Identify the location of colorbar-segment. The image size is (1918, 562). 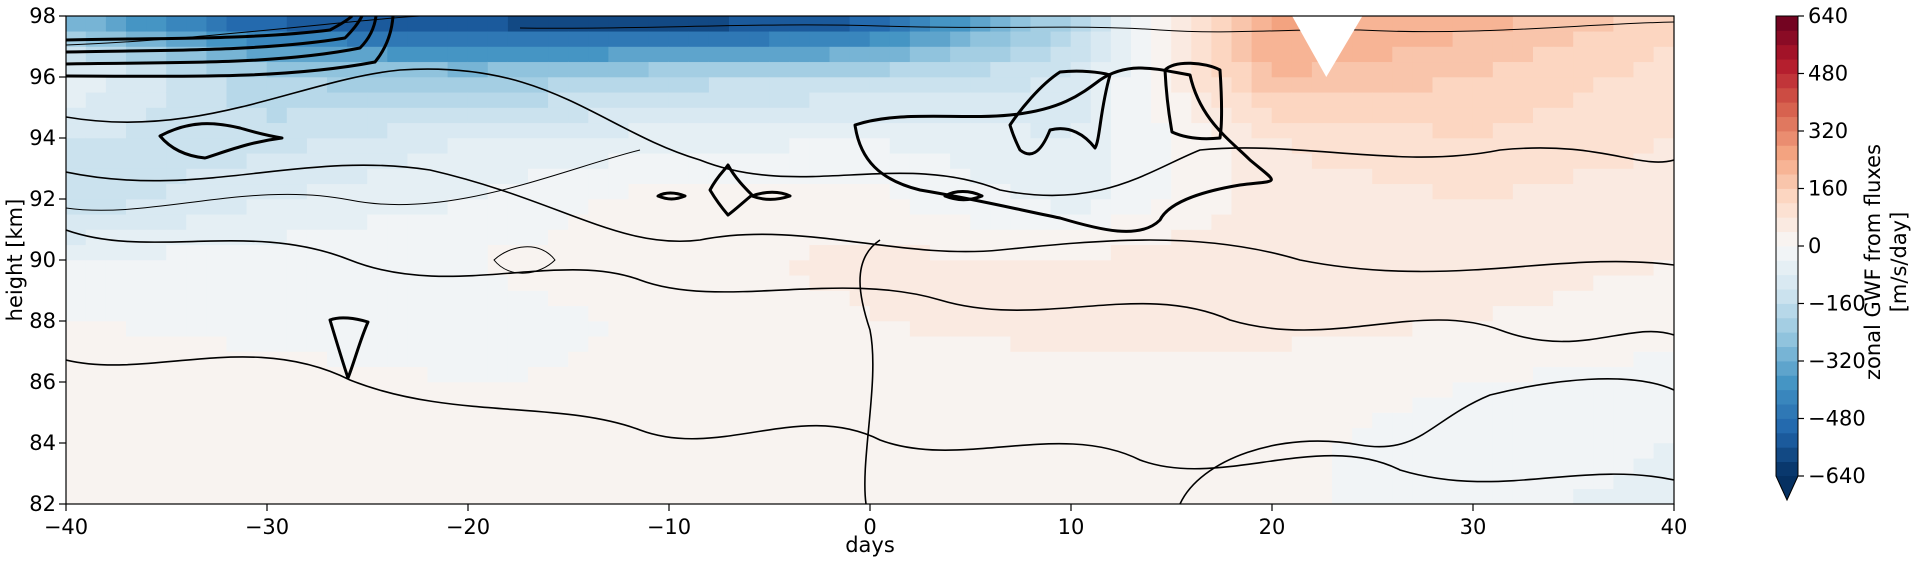
(1787, 469).